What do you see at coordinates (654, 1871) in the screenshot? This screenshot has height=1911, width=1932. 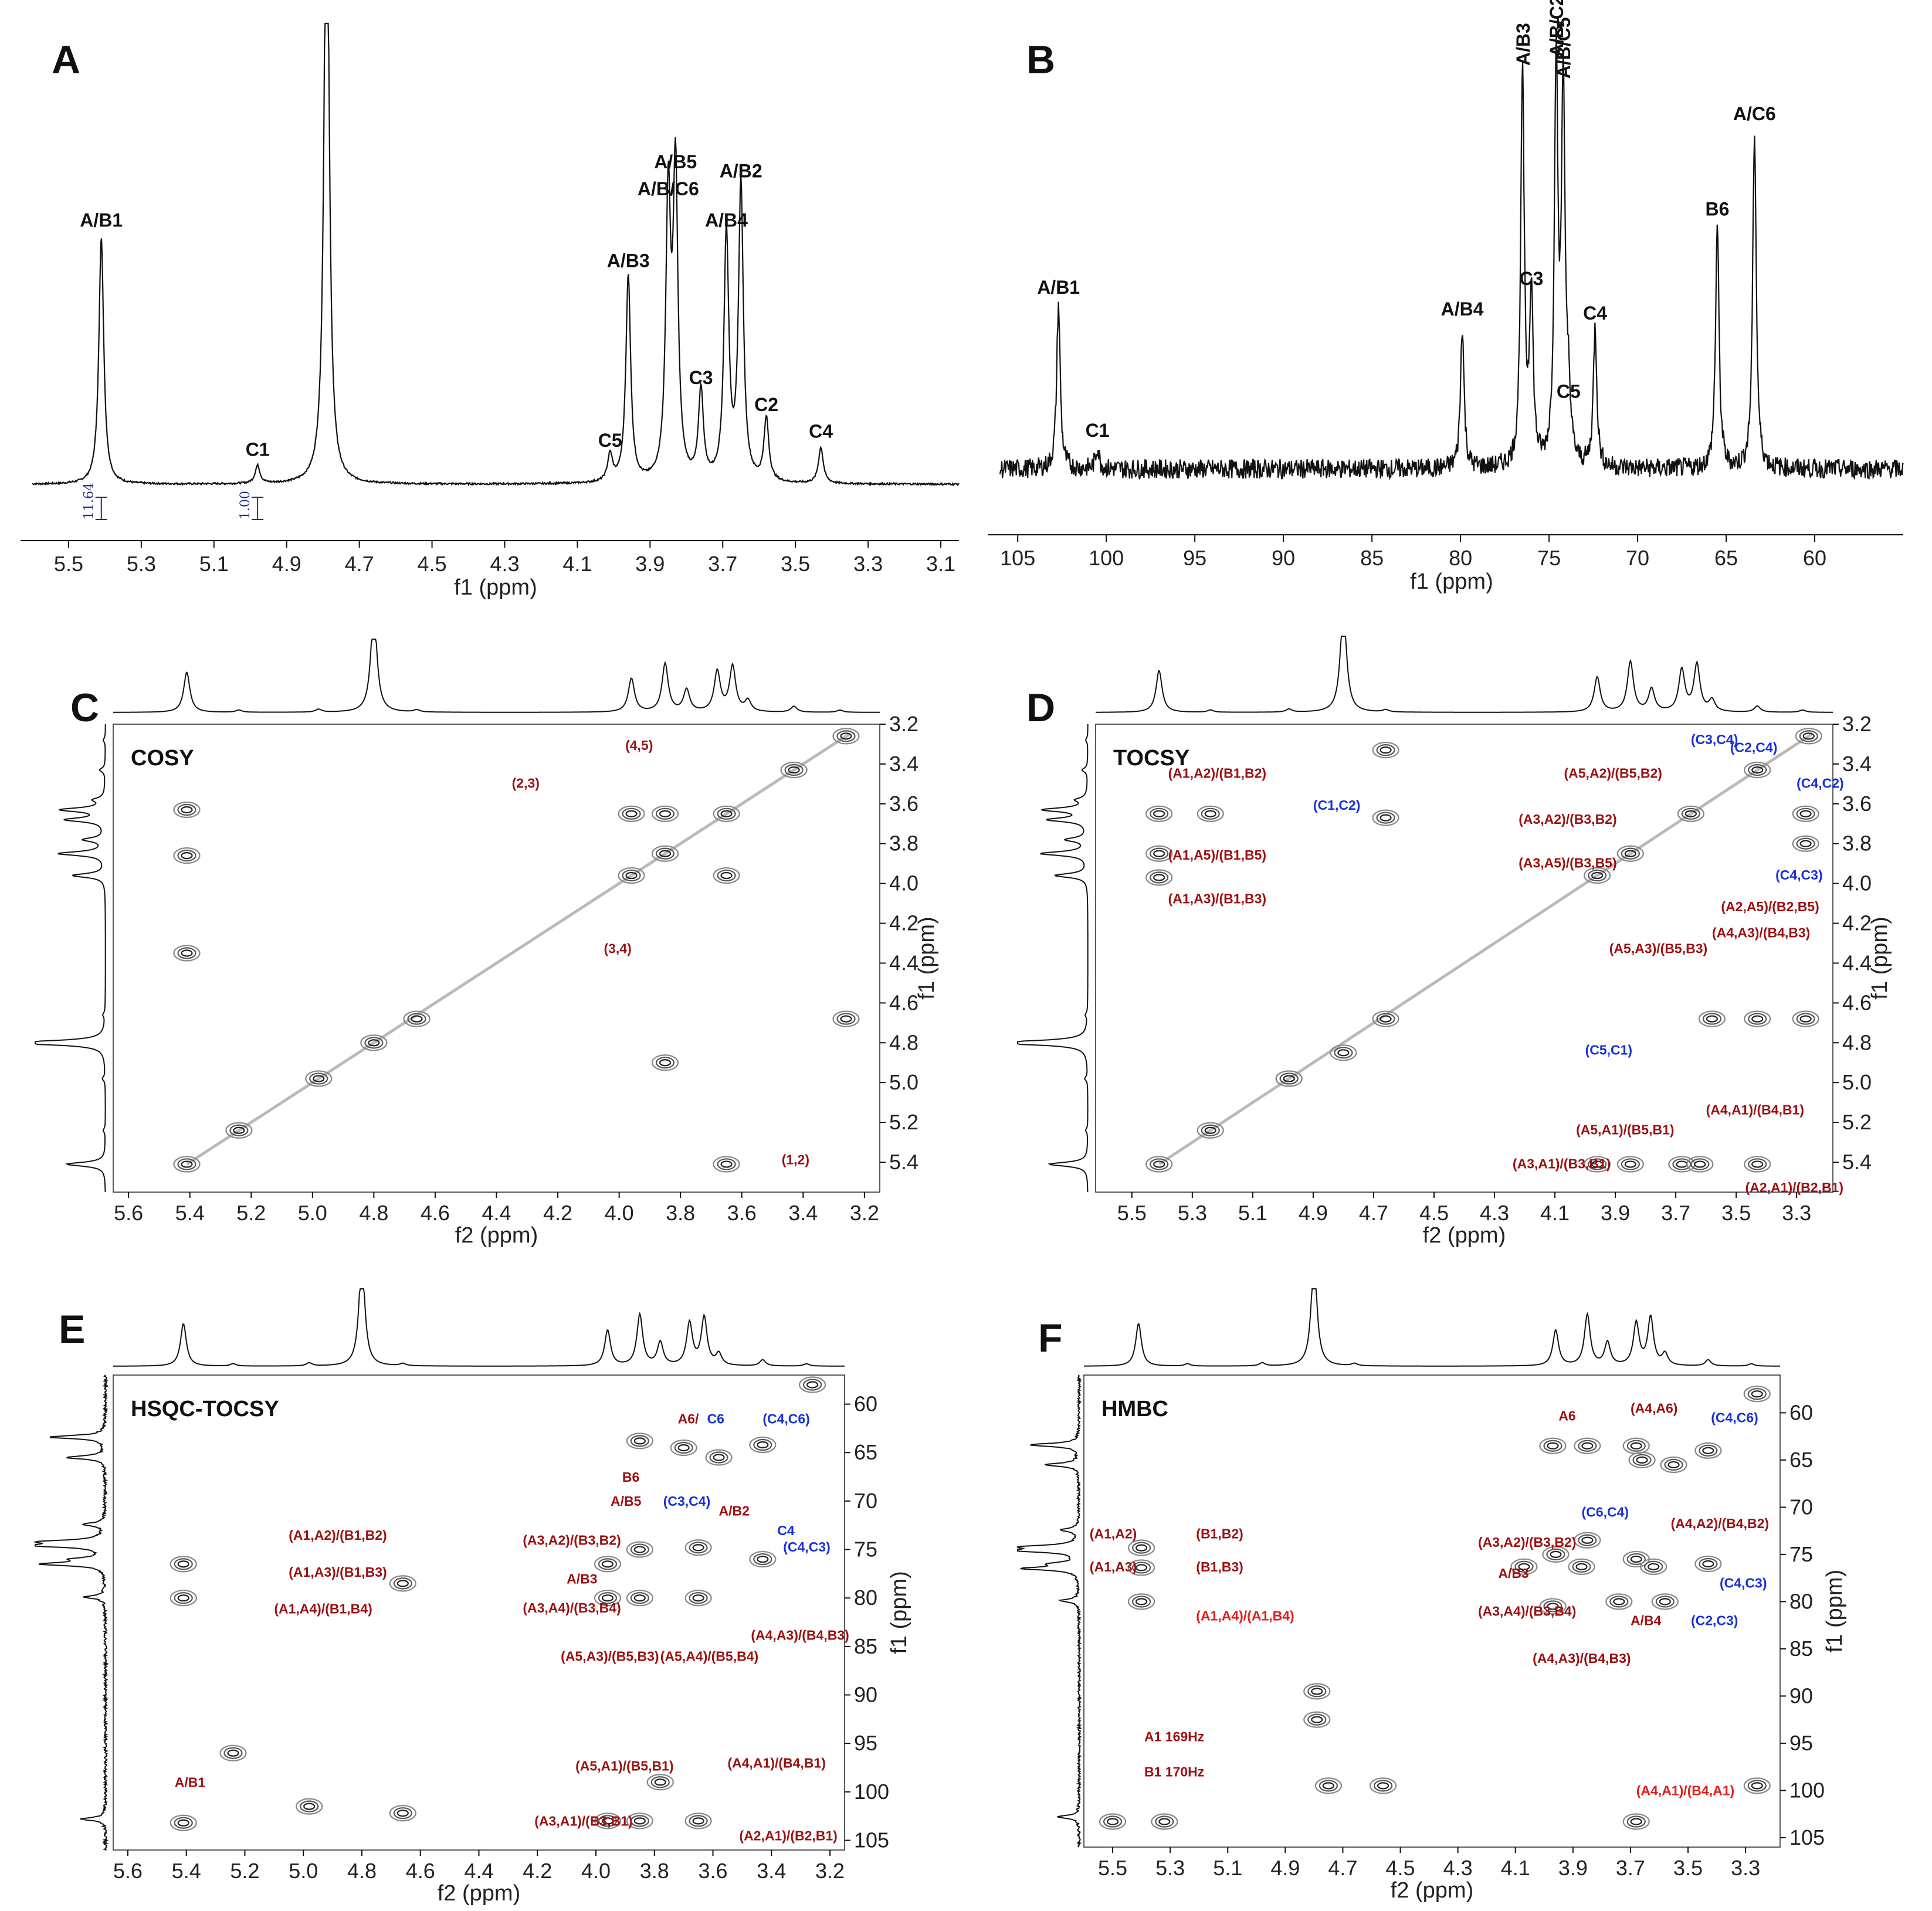 I see `x-tick-label: 3.8` at bounding box center [654, 1871].